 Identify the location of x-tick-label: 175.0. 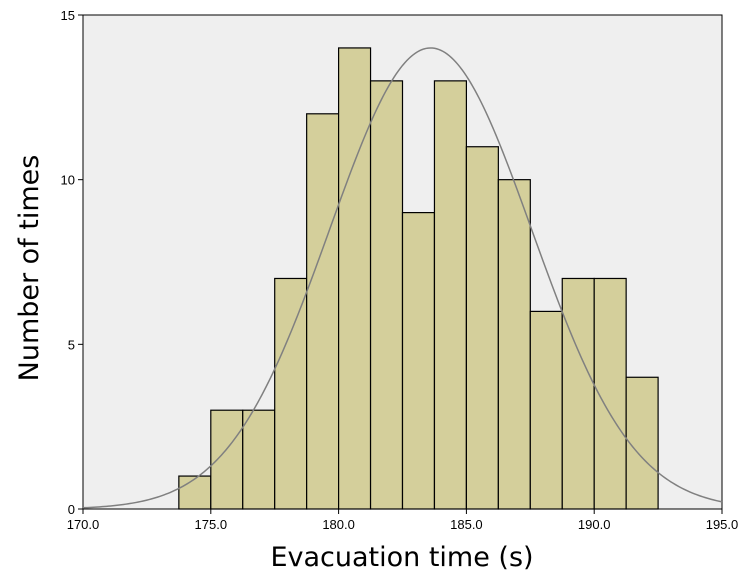
(211, 524).